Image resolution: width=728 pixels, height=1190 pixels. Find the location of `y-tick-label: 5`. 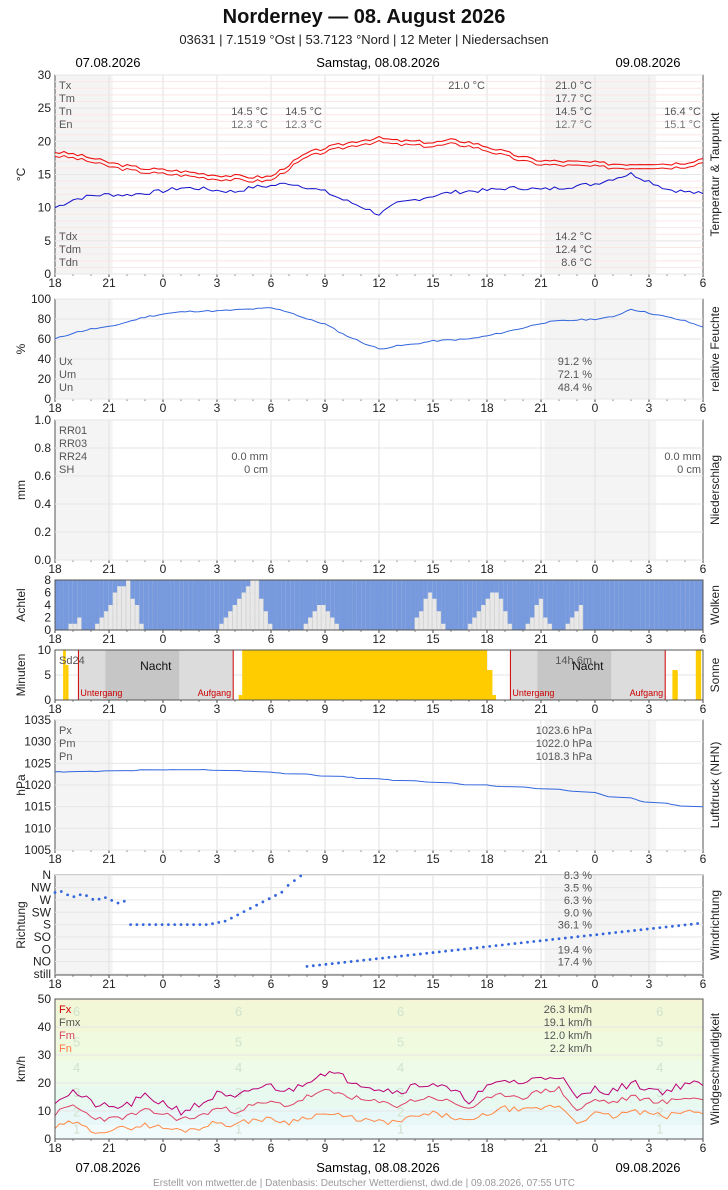

y-tick-label: 5 is located at coordinates (47, 675).